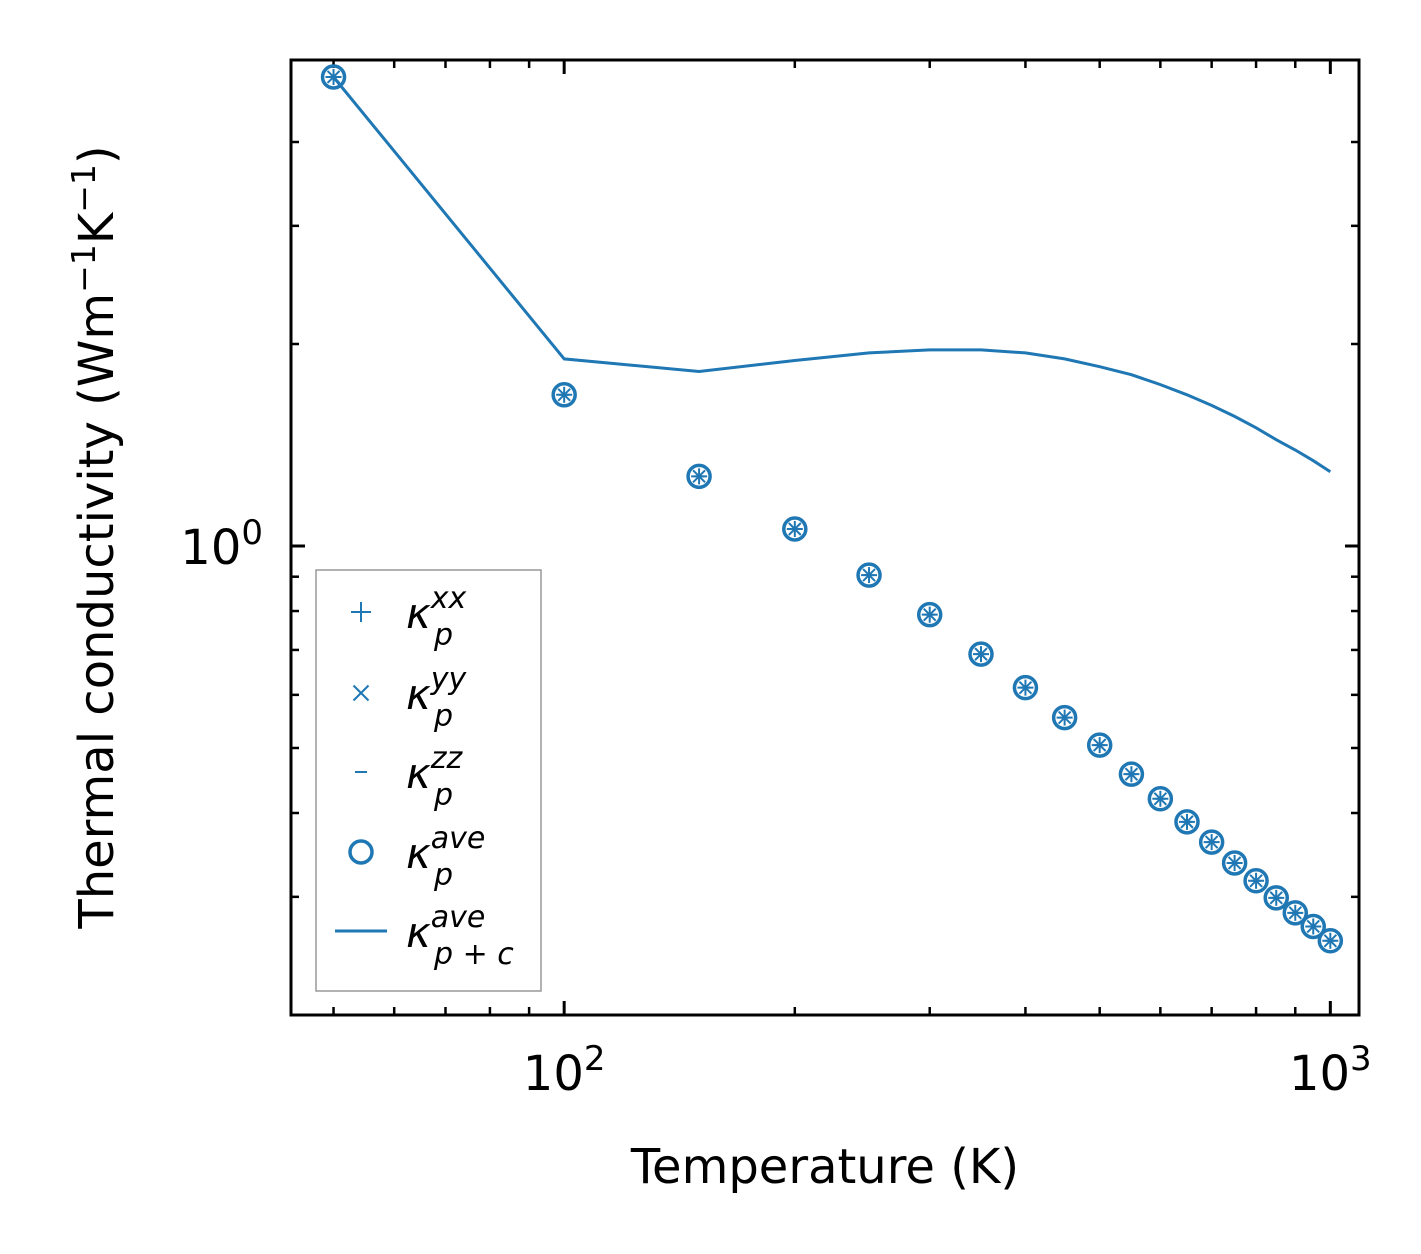 The width and height of the screenshot is (1421, 1254). What do you see at coordinates (564, 1070) in the screenshot?
I see `x-tick-label: 10²` at bounding box center [564, 1070].